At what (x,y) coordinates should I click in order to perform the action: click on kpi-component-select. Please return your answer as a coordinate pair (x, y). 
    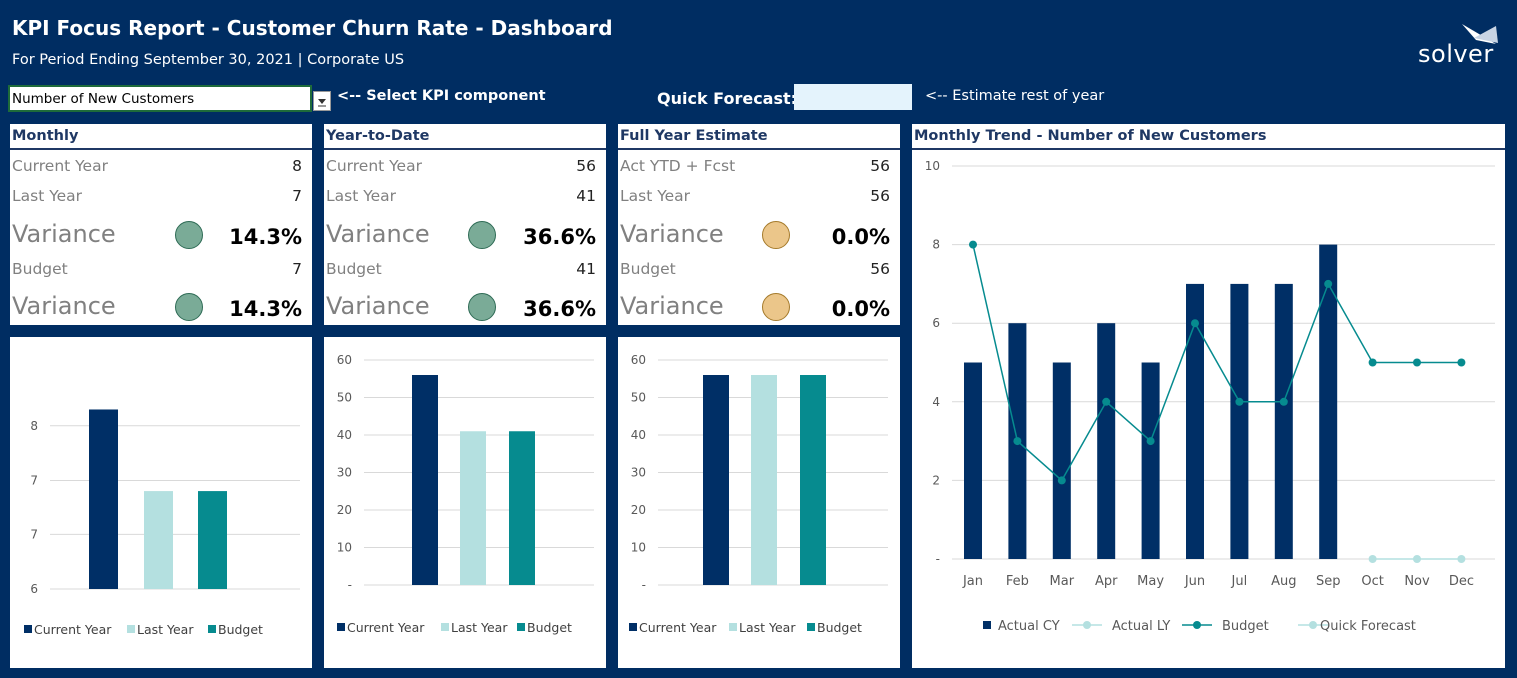
    Looking at the image, I should click on (160, 98).